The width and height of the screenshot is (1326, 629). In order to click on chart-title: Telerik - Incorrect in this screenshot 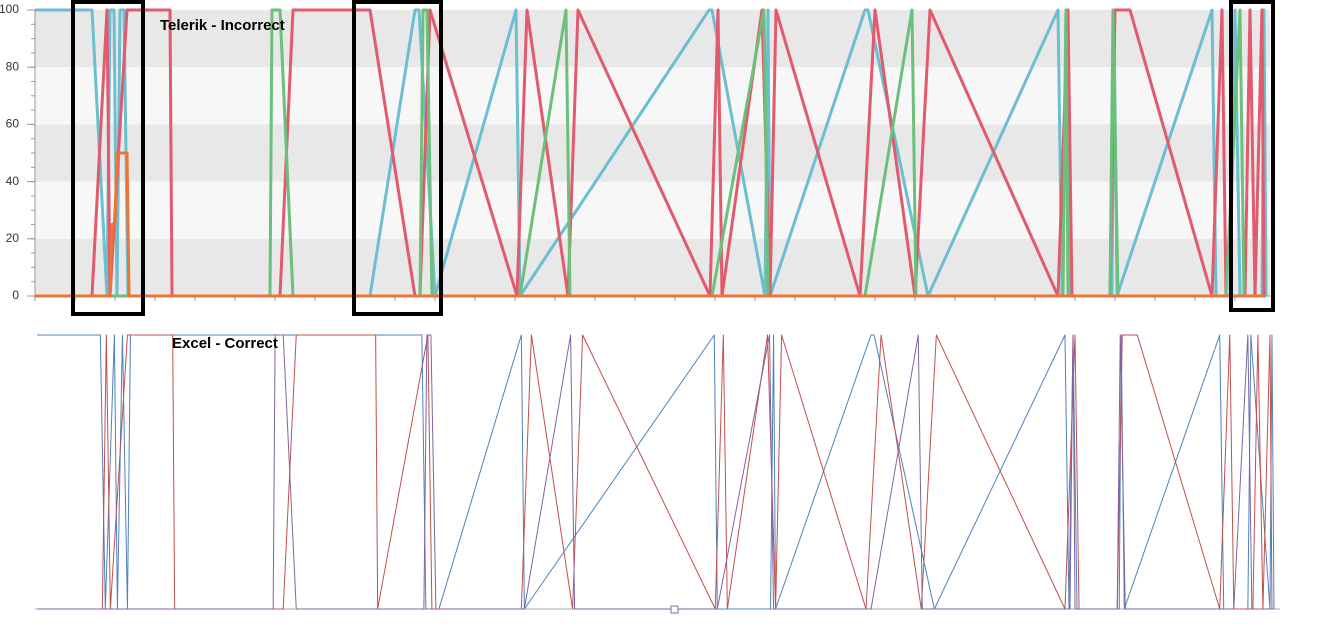, I will do `click(222, 25)`.